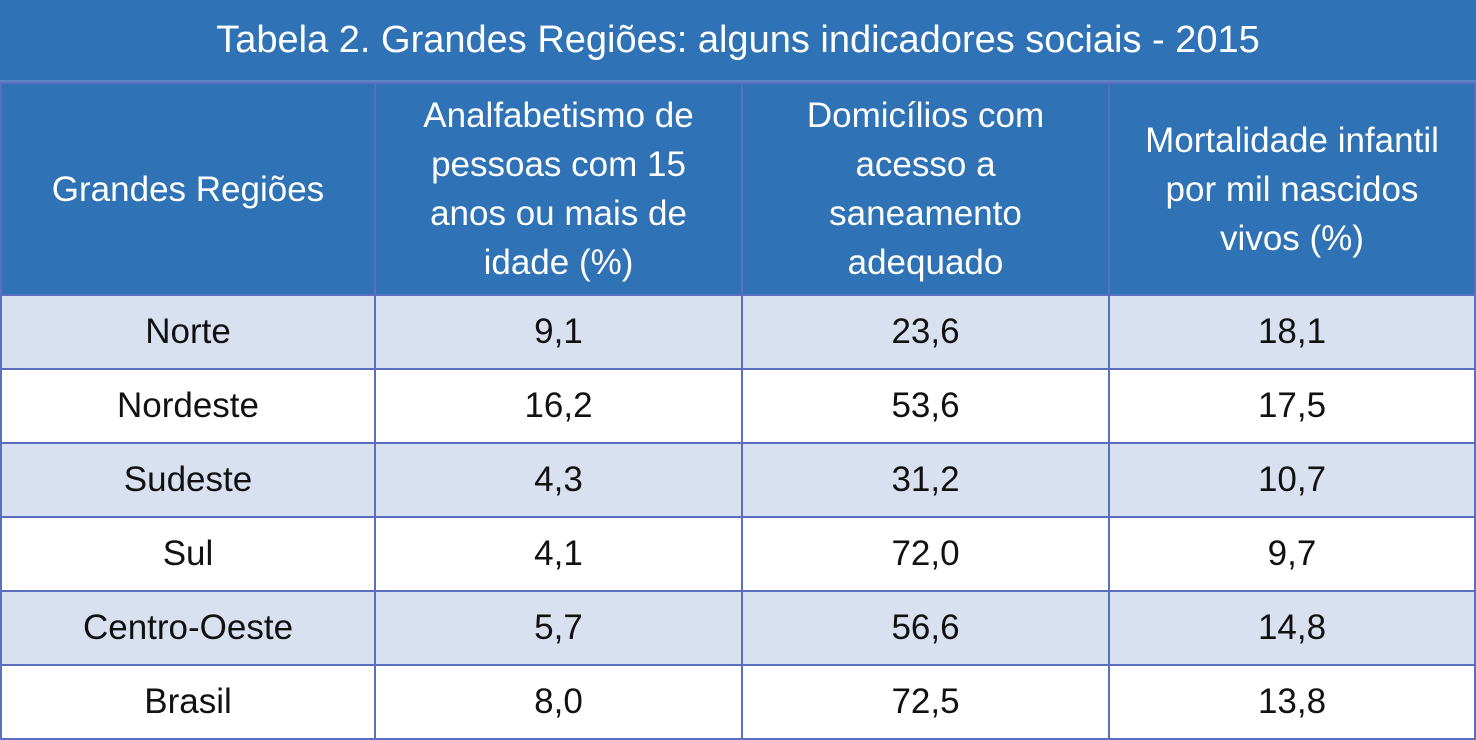 This screenshot has height=740, width=1476. What do you see at coordinates (558, 702) in the screenshot?
I see `cell-illiteracy: 8,0` at bounding box center [558, 702].